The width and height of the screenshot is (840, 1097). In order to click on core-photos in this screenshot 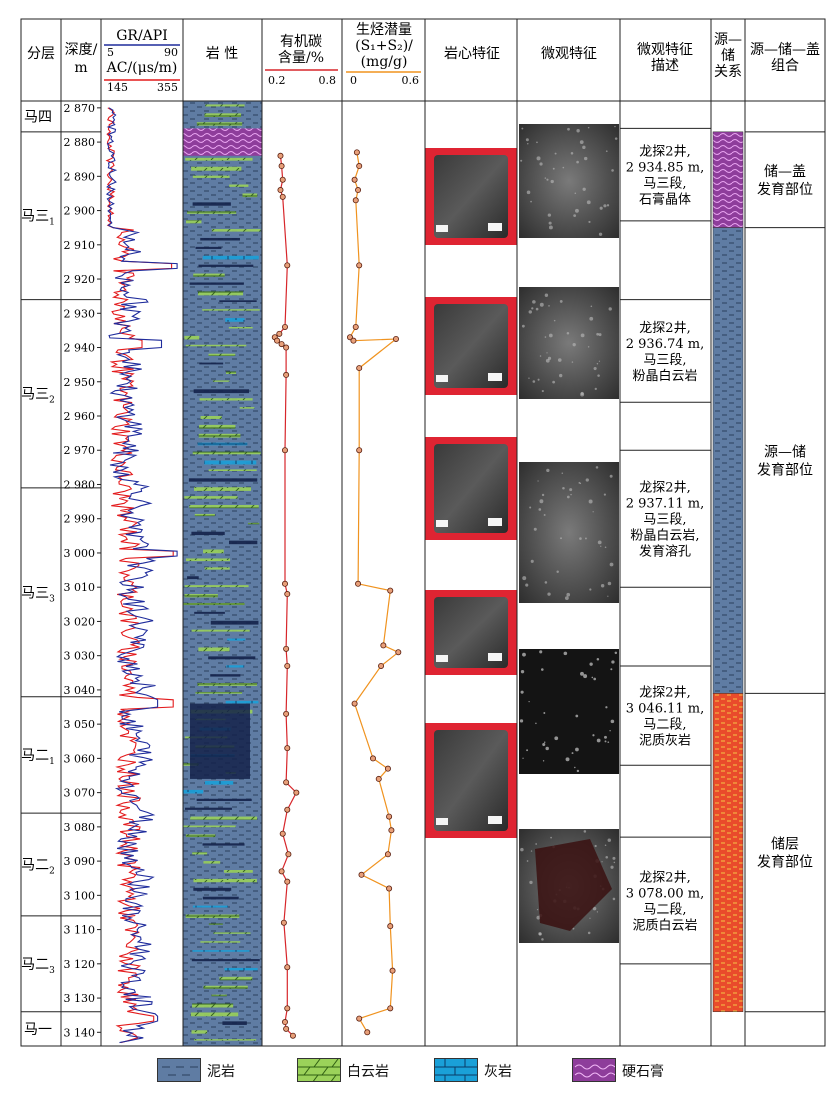, I will do `click(471, 493)`.